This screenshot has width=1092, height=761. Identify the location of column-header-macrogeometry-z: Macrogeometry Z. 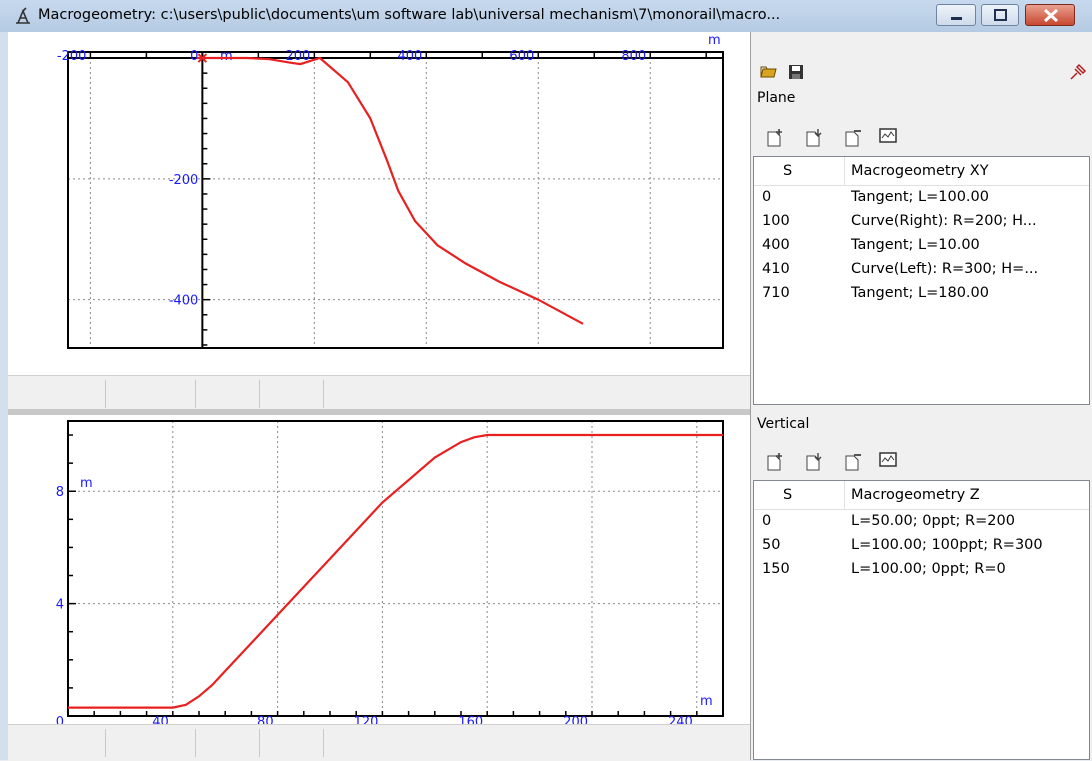
(915, 495).